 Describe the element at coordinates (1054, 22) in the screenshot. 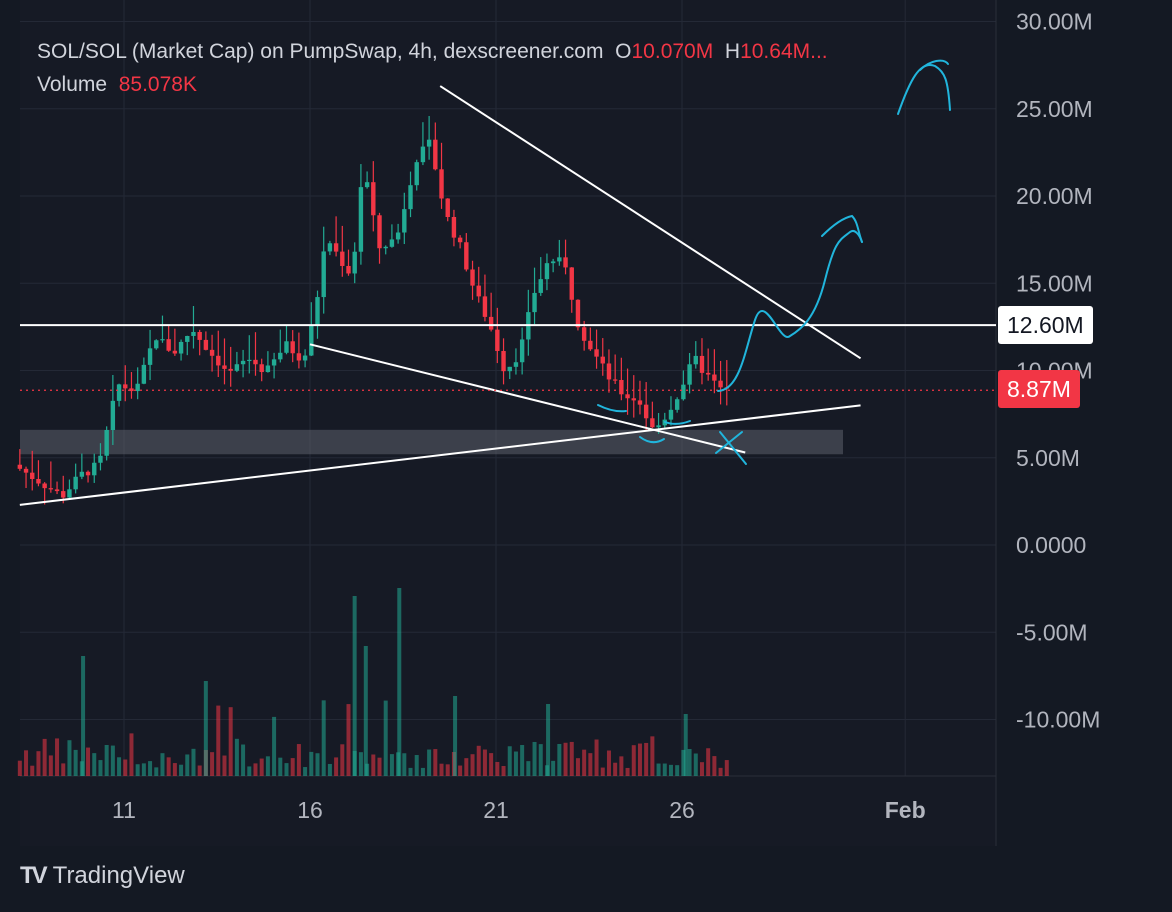

I see `y-tick-label: 30.00M` at that location.